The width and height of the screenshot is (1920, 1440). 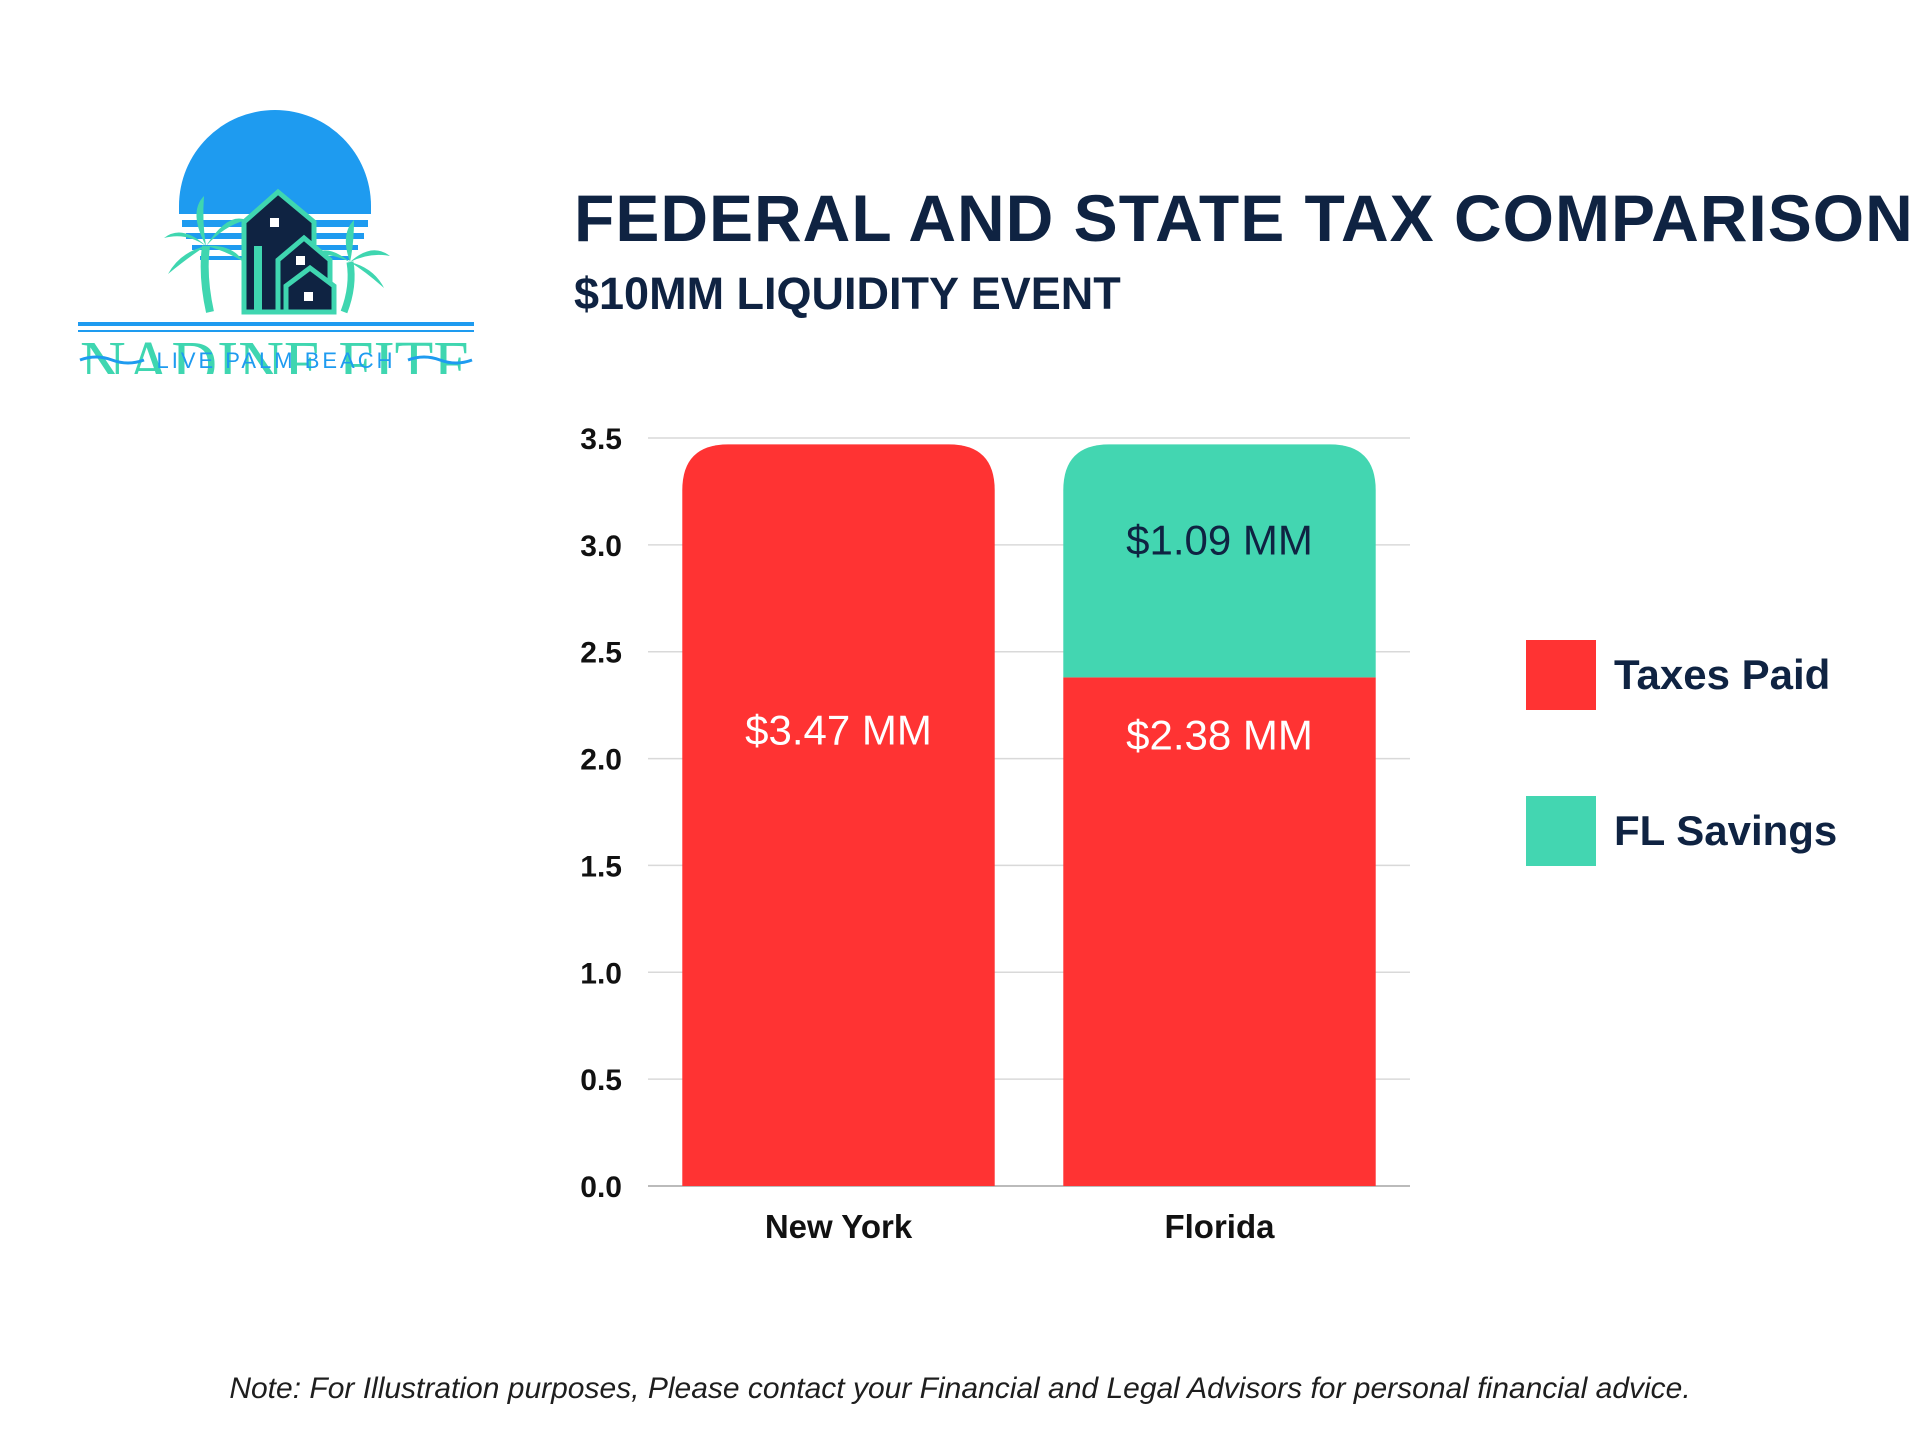 I want to click on svg-text: LIVE PALM BEACH, so click(x=276, y=360).